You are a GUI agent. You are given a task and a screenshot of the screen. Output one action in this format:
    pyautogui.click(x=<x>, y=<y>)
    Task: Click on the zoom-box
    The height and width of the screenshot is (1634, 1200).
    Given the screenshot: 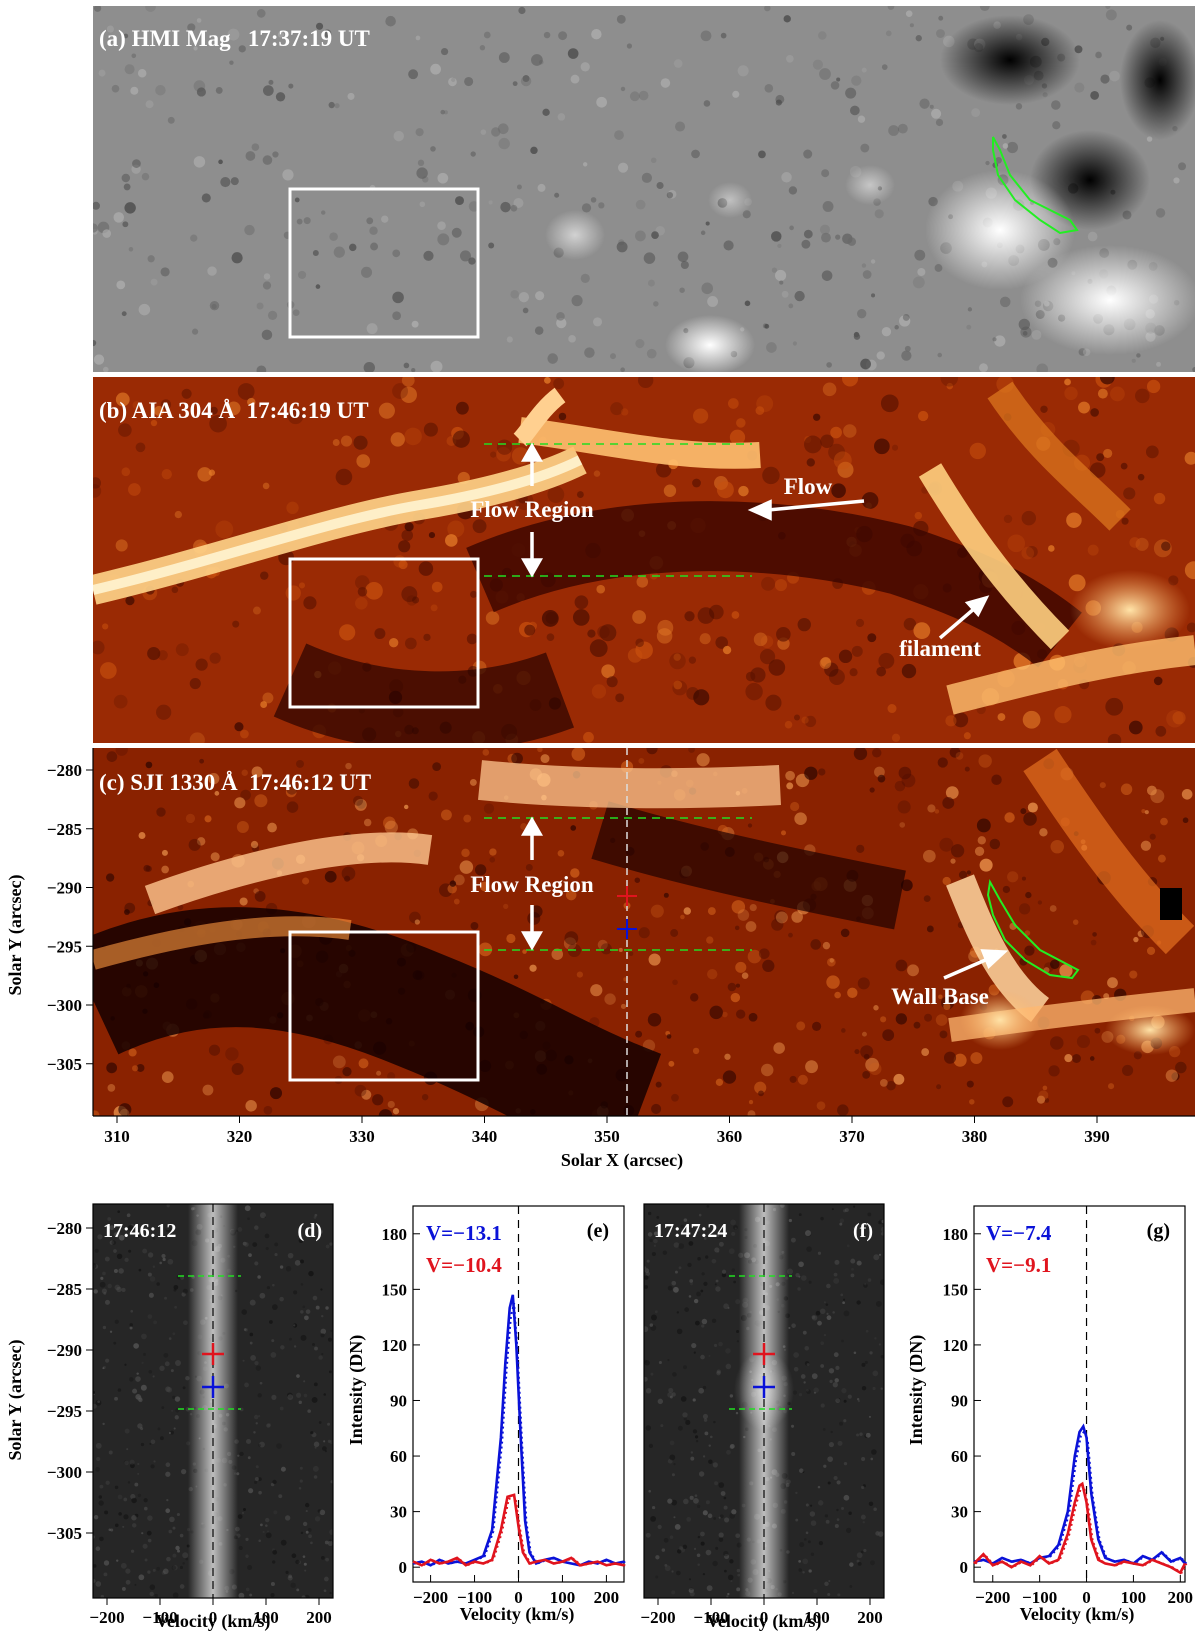 What is the action you would take?
    pyautogui.click(x=384, y=263)
    